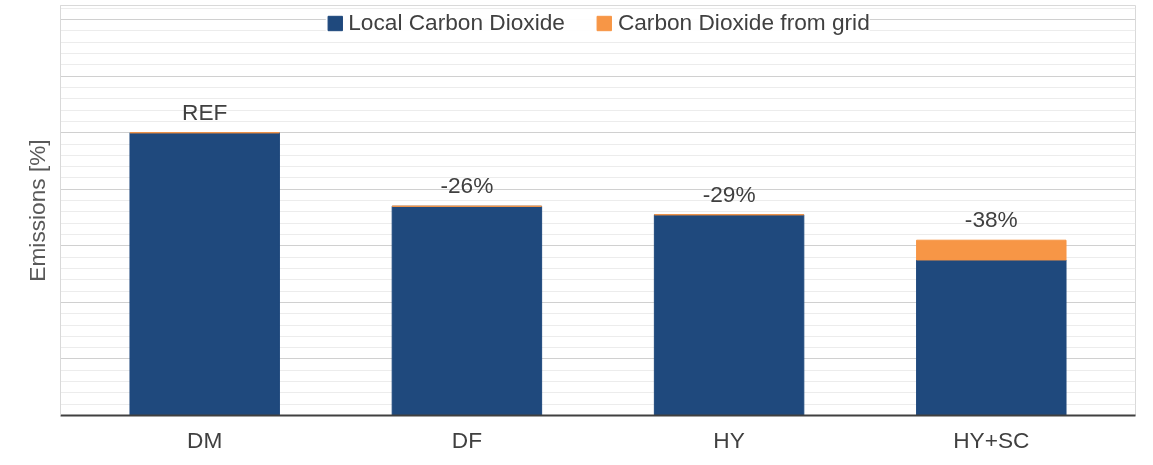 Image resolution: width=1153 pixels, height=465 pixels. I want to click on x-tick-label: DM, so click(205, 439).